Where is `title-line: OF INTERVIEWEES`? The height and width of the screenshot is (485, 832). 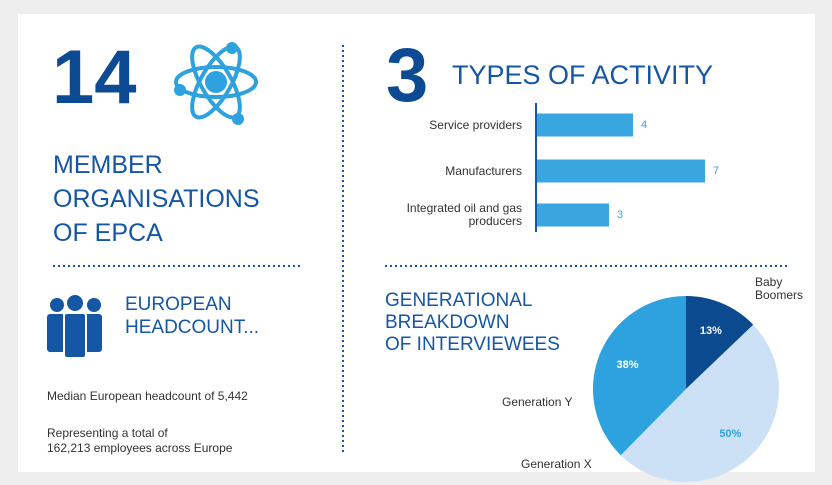 title-line: OF INTERVIEWEES is located at coordinates (472, 344).